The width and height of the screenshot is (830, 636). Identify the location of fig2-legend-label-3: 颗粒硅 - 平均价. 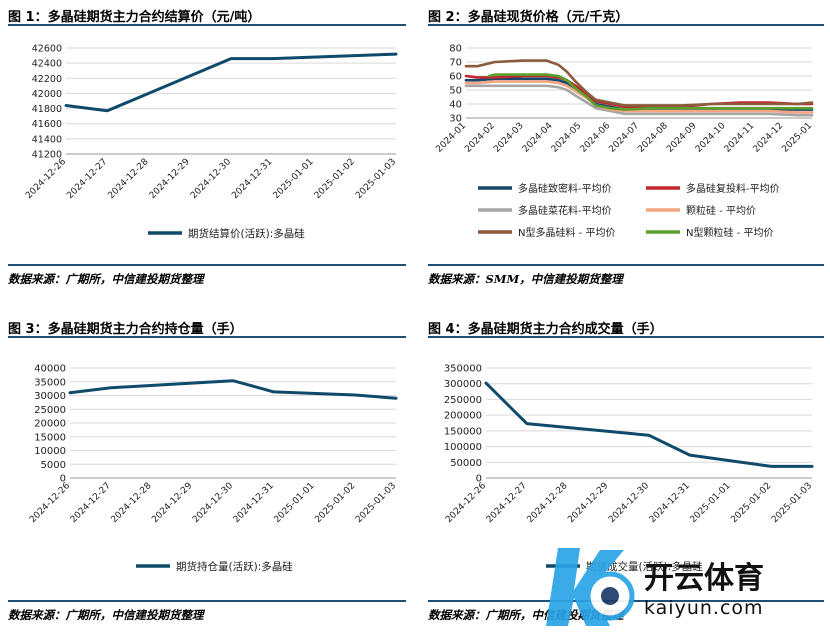
(721, 210).